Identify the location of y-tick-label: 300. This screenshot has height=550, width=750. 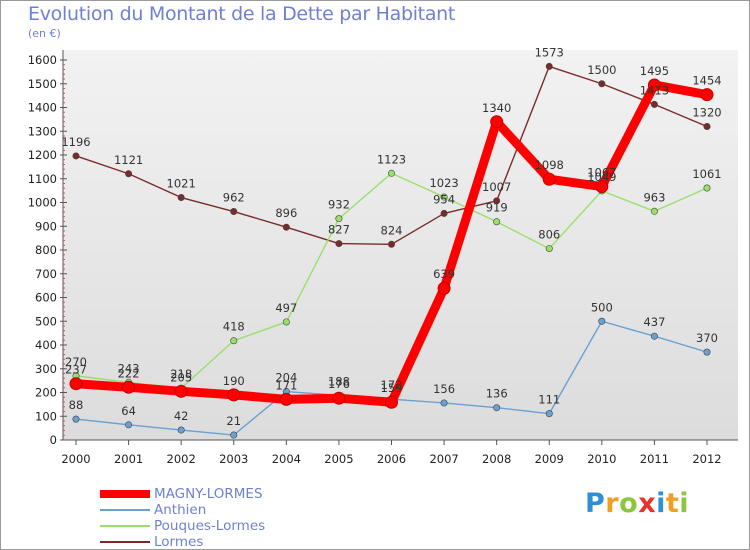
(46, 369).